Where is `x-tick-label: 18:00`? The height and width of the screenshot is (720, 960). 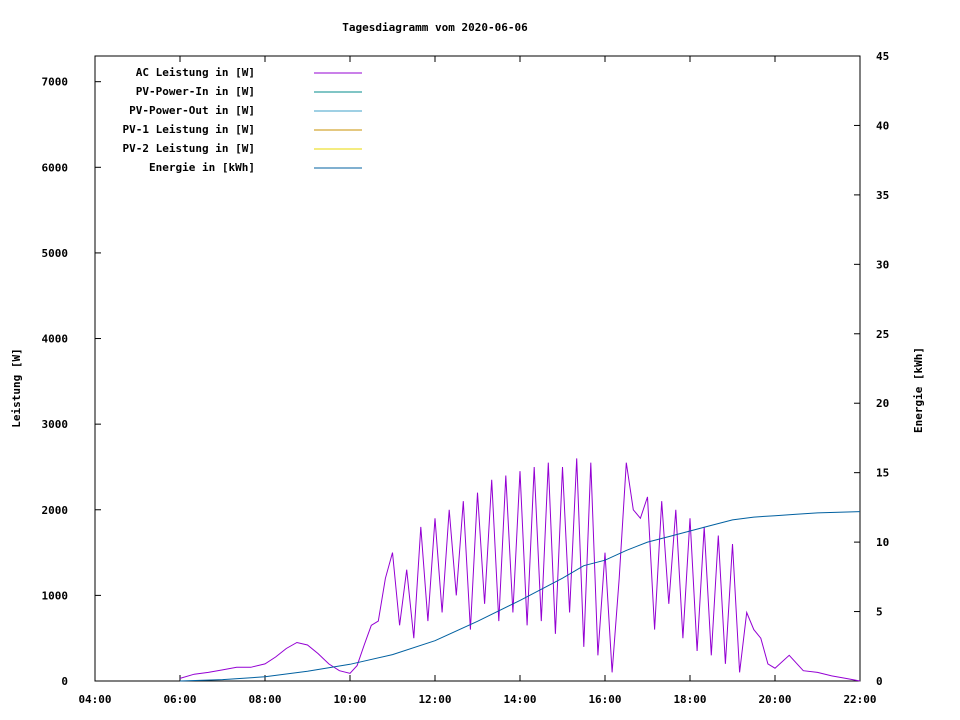
x-tick-label: 18:00 is located at coordinates (689, 699).